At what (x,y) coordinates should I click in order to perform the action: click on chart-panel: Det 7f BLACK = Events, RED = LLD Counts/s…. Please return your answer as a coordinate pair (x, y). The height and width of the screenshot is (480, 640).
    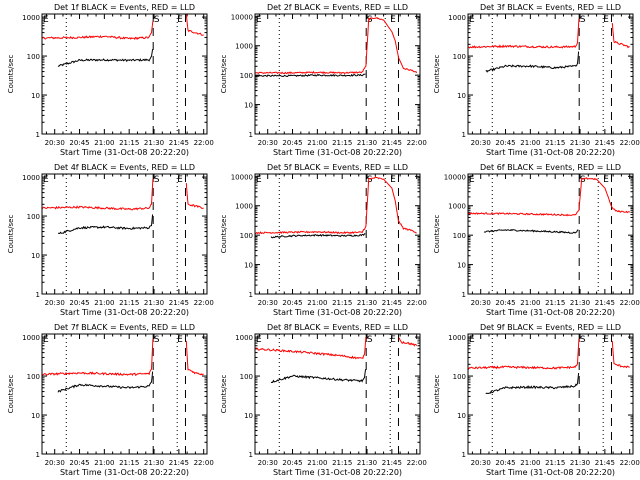
    Looking at the image, I should click on (110, 400).